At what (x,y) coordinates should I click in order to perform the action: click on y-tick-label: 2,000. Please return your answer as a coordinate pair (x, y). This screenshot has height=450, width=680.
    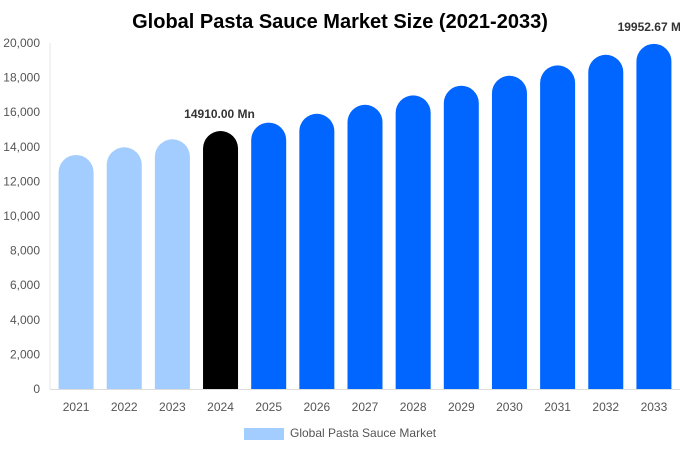
    Looking at the image, I should click on (25, 354).